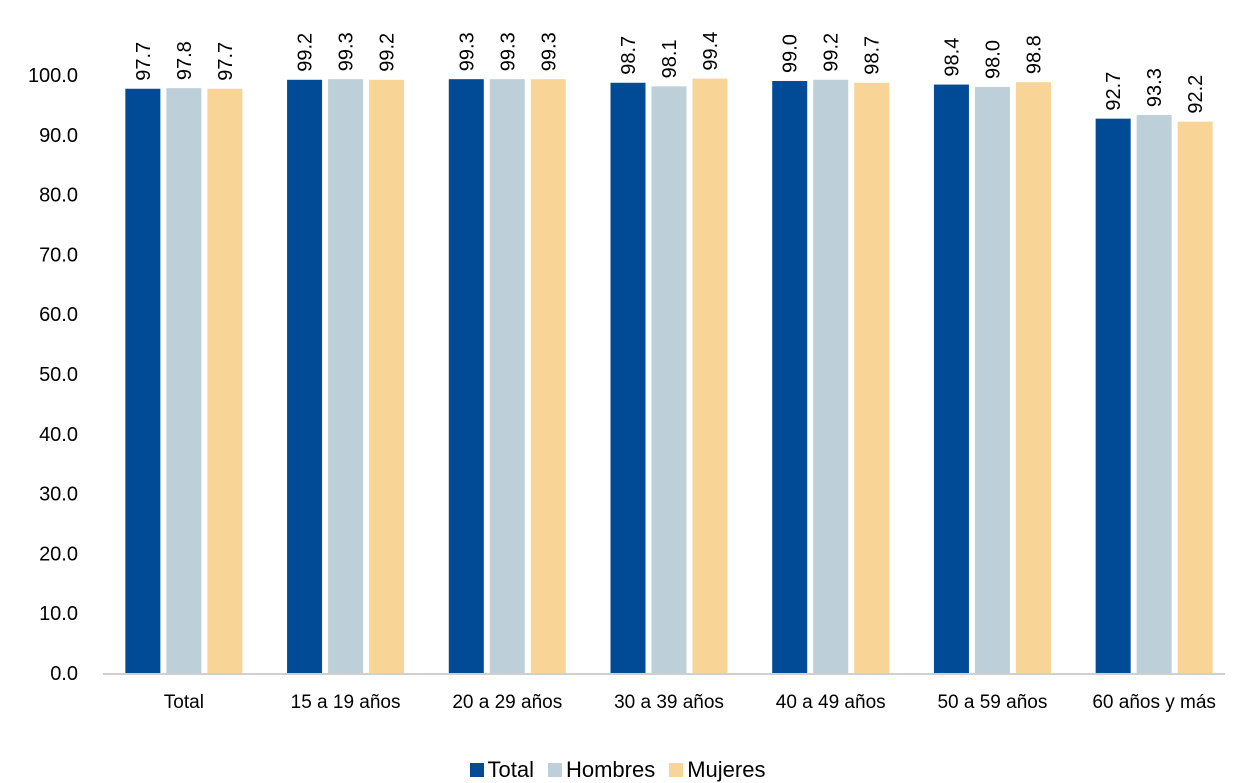 This screenshot has height=783, width=1235. What do you see at coordinates (610, 769) in the screenshot?
I see `legend-label-hombres: Hombres` at bounding box center [610, 769].